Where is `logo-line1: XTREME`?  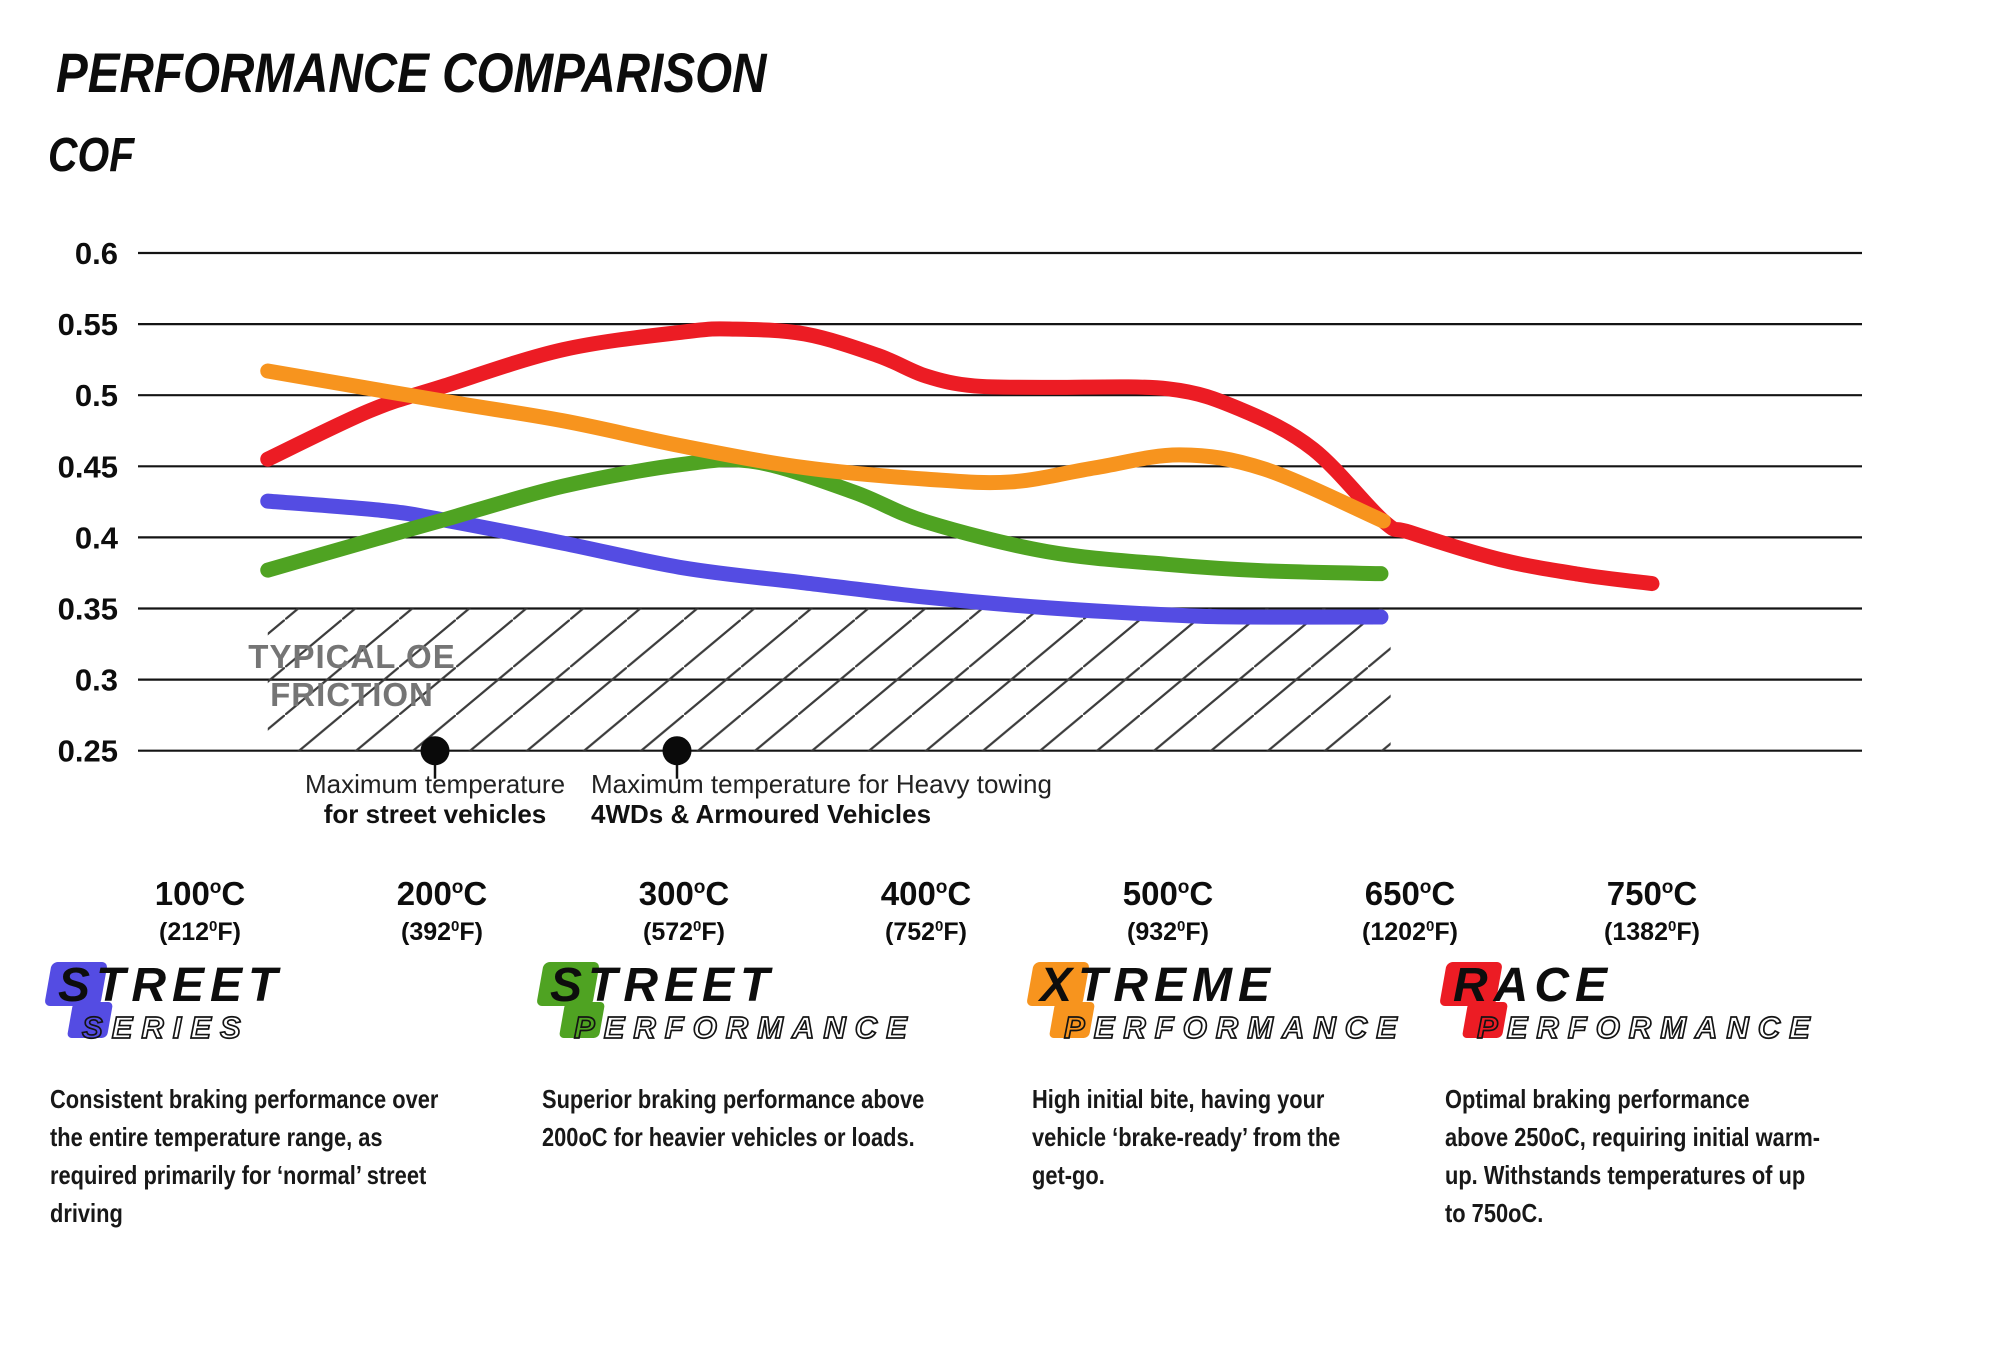
logo-line1: XTREME is located at coordinates (1158, 985).